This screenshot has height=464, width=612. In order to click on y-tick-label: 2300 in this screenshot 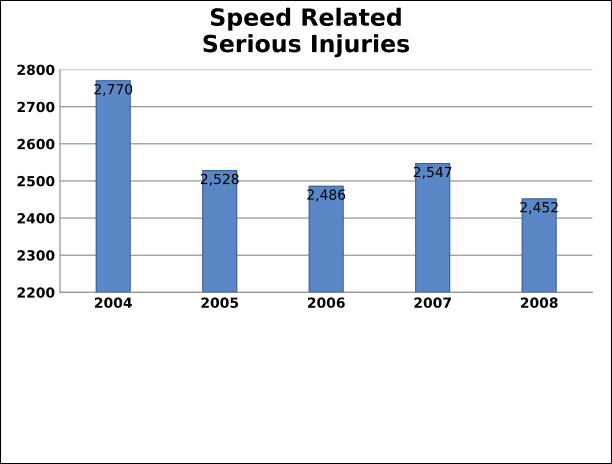, I will do `click(36, 255)`.